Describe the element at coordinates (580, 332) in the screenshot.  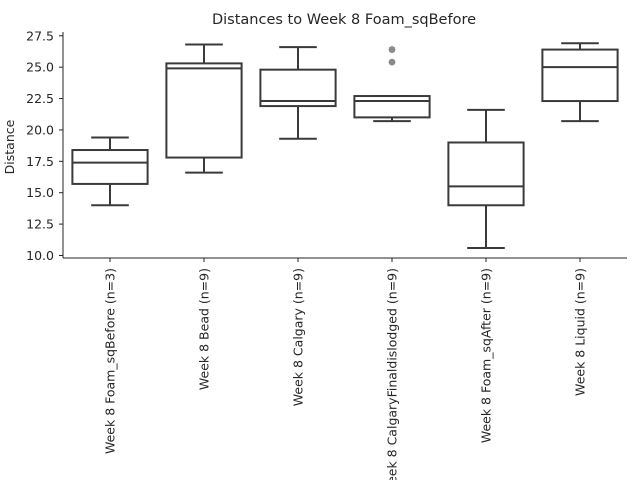
I see `x-tick-label: Week 8 Liquid (n=9)` at that location.